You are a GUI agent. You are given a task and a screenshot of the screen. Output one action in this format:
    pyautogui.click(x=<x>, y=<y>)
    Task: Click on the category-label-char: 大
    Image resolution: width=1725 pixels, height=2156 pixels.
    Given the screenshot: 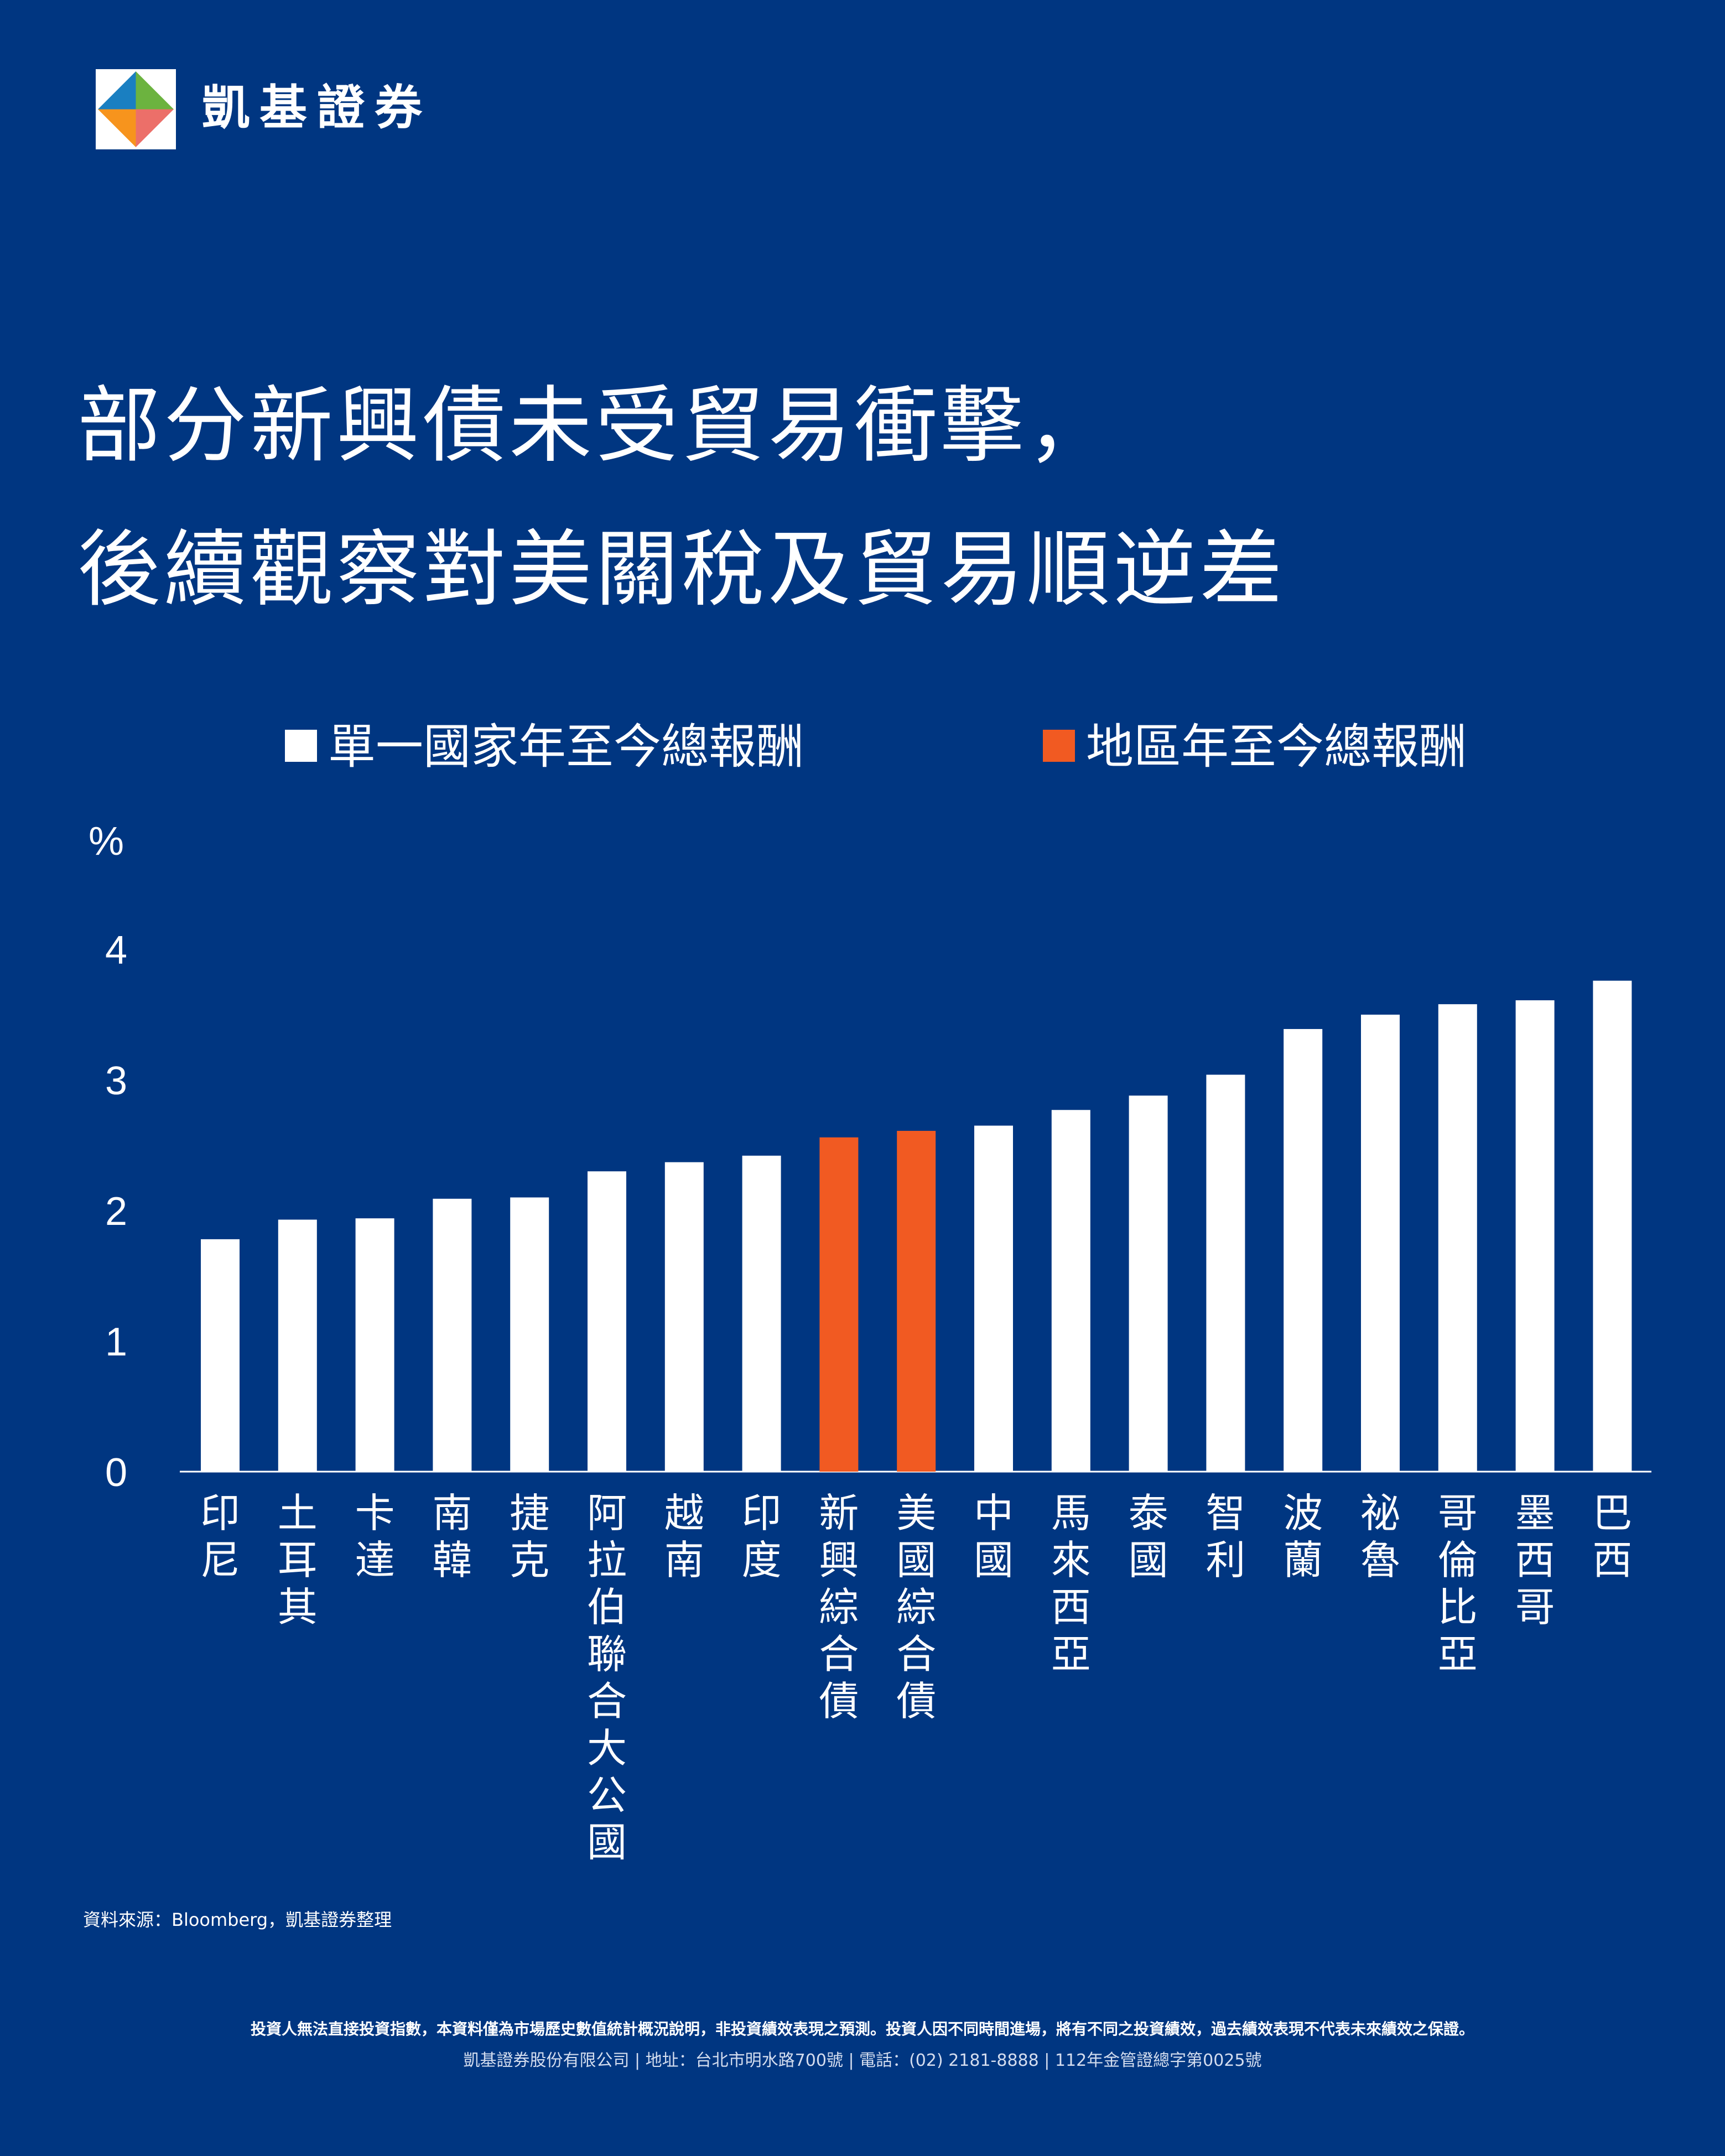 What is the action you would take?
    pyautogui.click(x=607, y=1748)
    